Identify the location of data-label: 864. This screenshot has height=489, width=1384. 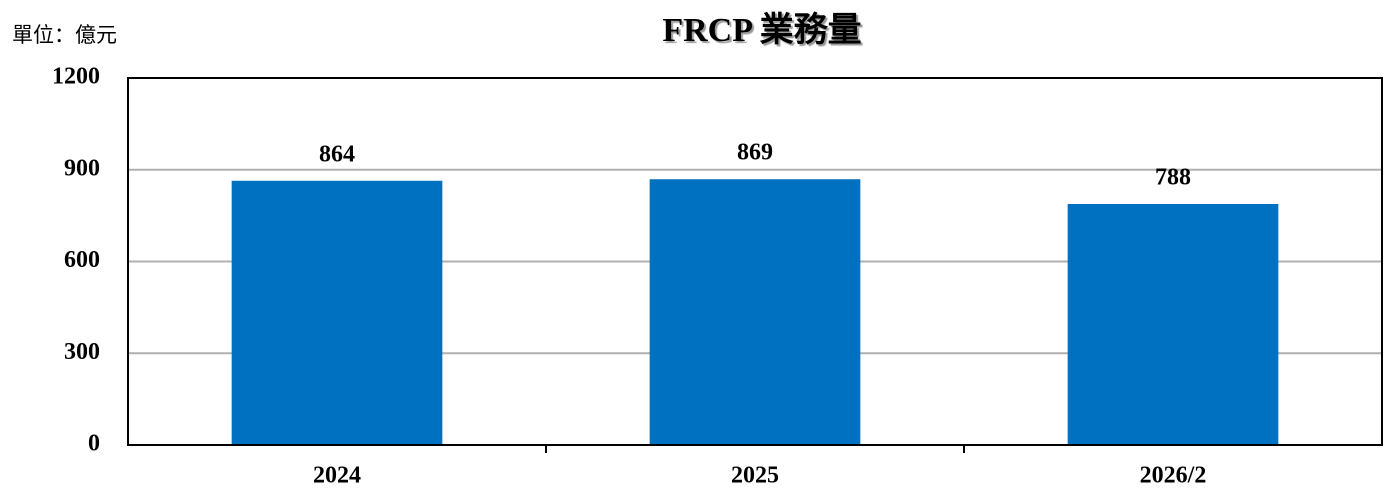
(337, 154).